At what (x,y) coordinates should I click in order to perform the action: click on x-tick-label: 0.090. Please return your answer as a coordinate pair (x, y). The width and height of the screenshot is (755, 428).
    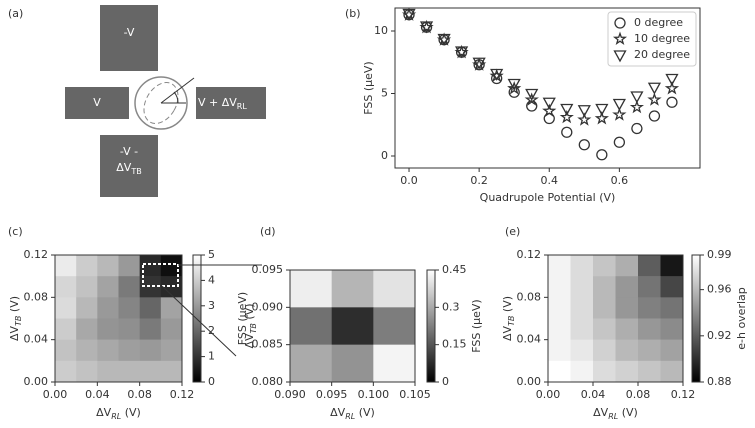
    Looking at the image, I should click on (290, 394).